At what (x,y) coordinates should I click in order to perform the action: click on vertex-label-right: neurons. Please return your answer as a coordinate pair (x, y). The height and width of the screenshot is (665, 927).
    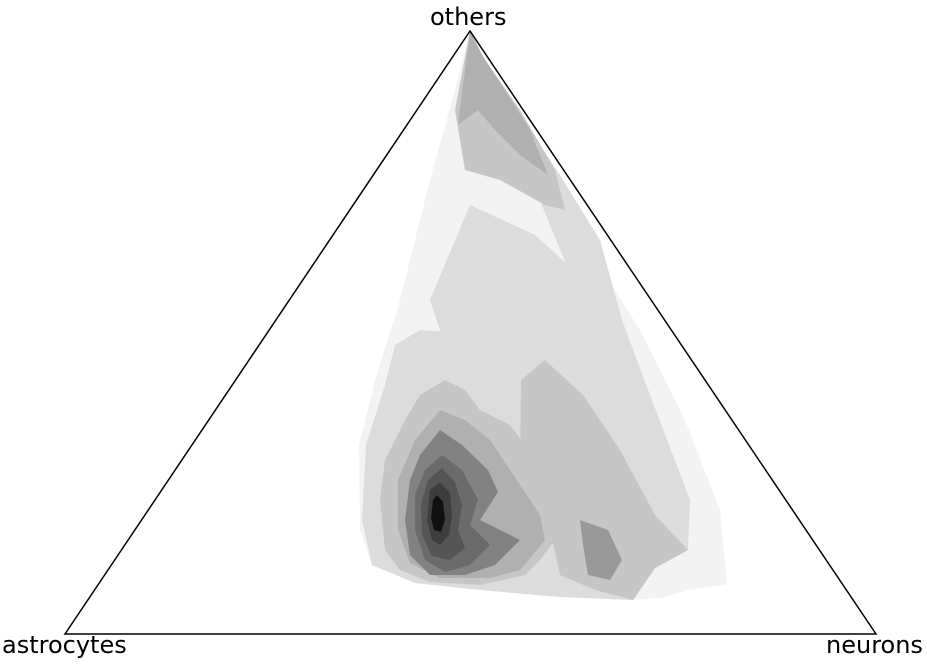
    Looking at the image, I should click on (874, 645).